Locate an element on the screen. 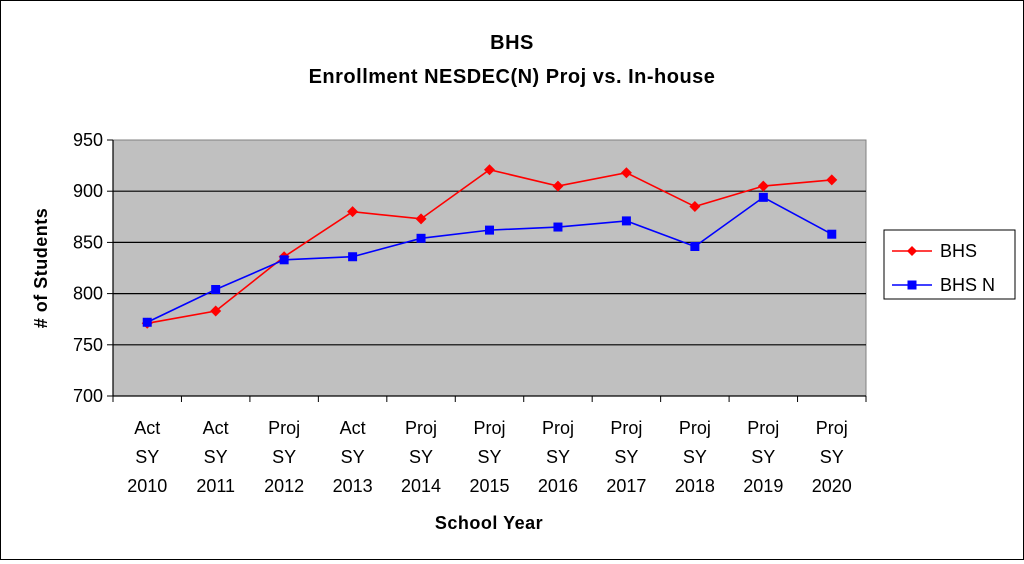  x-tick-label: 2018 is located at coordinates (695, 486).